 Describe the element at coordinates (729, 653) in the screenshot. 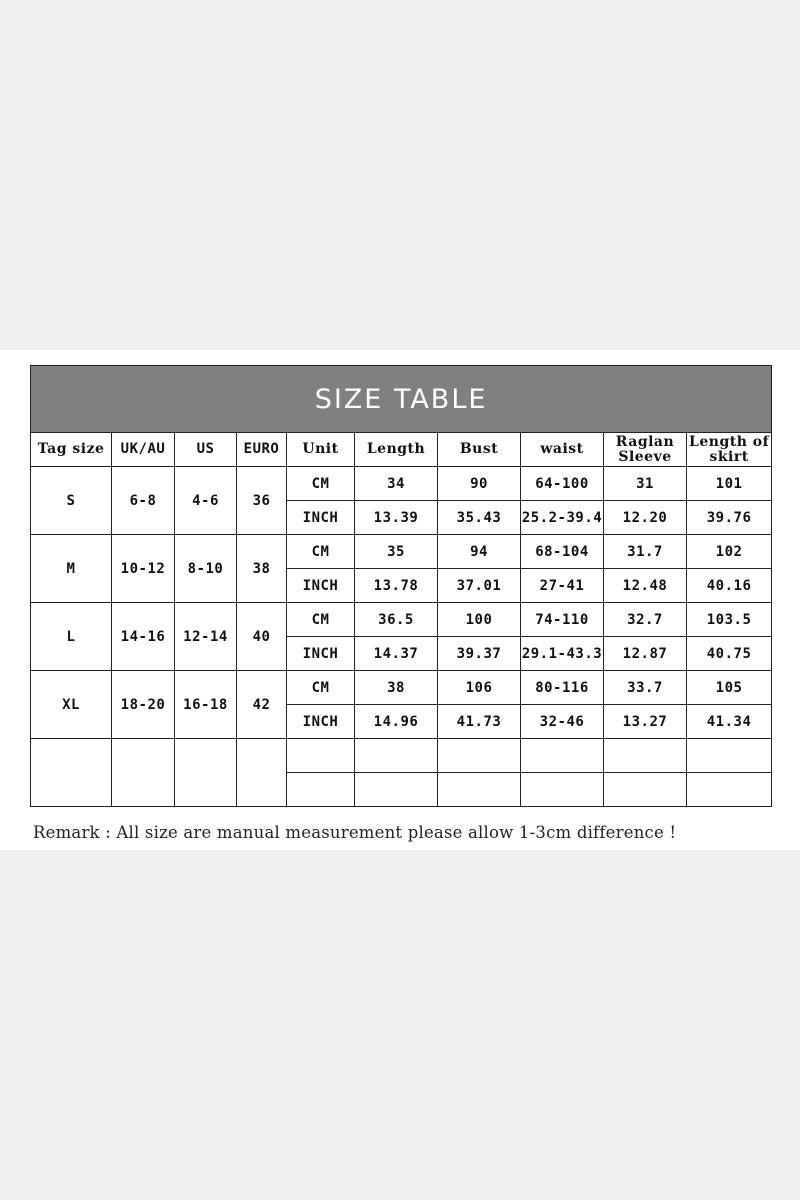

I see `cell-value: 40.75` at that location.